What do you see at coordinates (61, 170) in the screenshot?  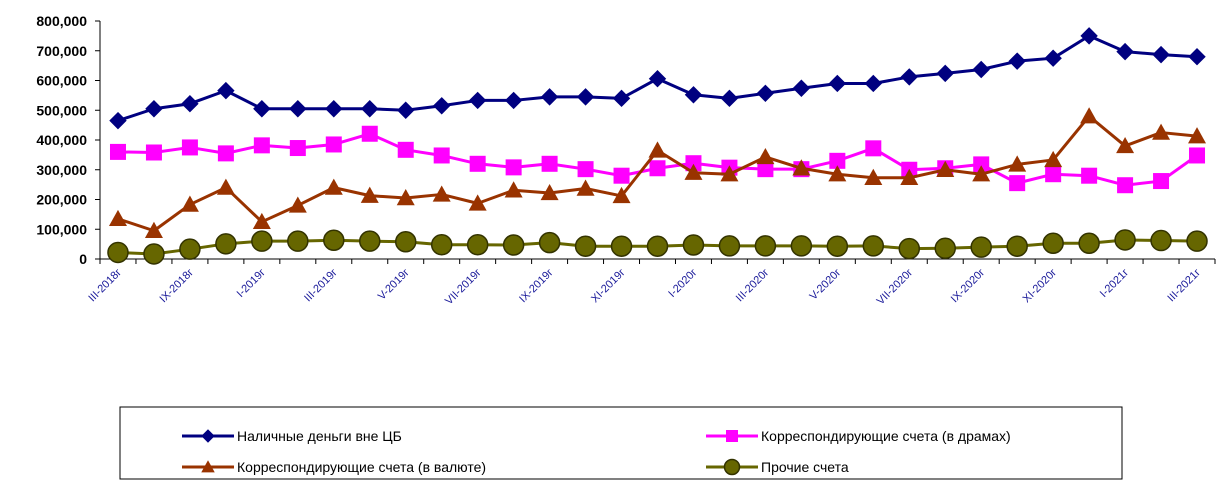 I see `y-tick-label: 300,000` at bounding box center [61, 170].